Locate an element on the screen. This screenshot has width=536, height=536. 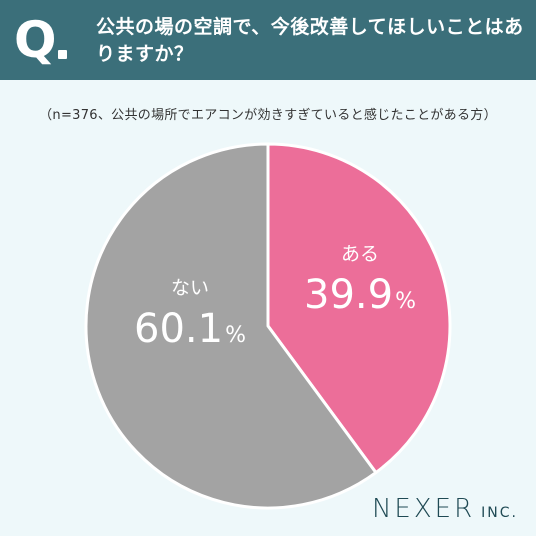
q-letter: Q is located at coordinates (35, 40).